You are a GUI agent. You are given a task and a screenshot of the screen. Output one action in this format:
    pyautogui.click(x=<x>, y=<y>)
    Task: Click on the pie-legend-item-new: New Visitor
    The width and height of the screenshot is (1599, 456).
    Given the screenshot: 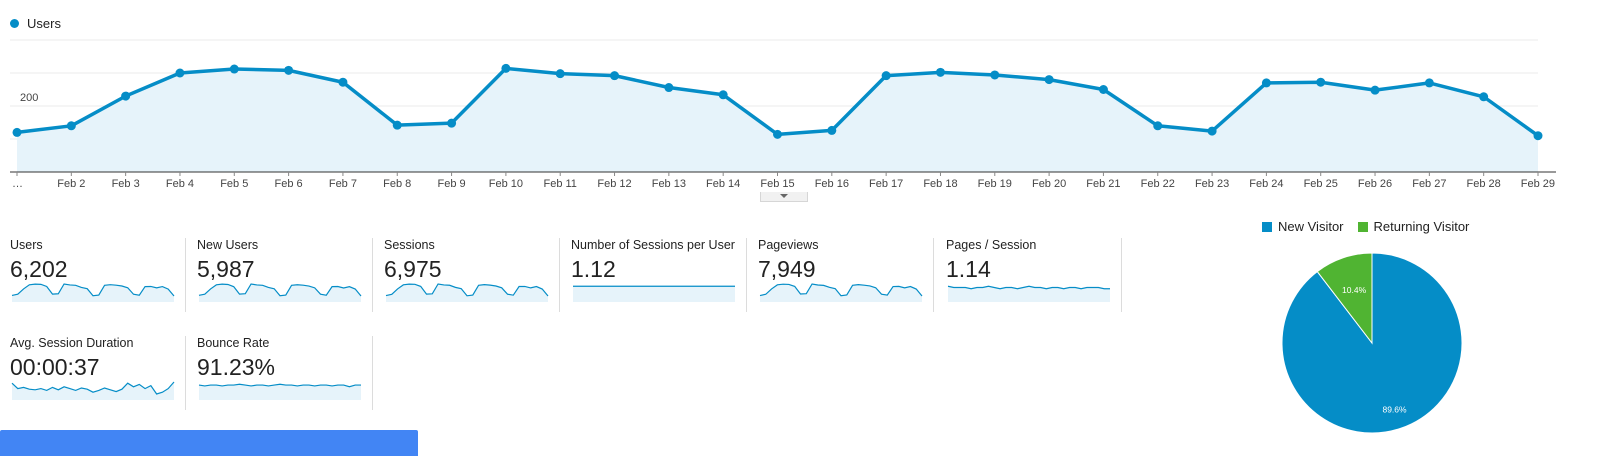 What is the action you would take?
    pyautogui.click(x=1303, y=226)
    